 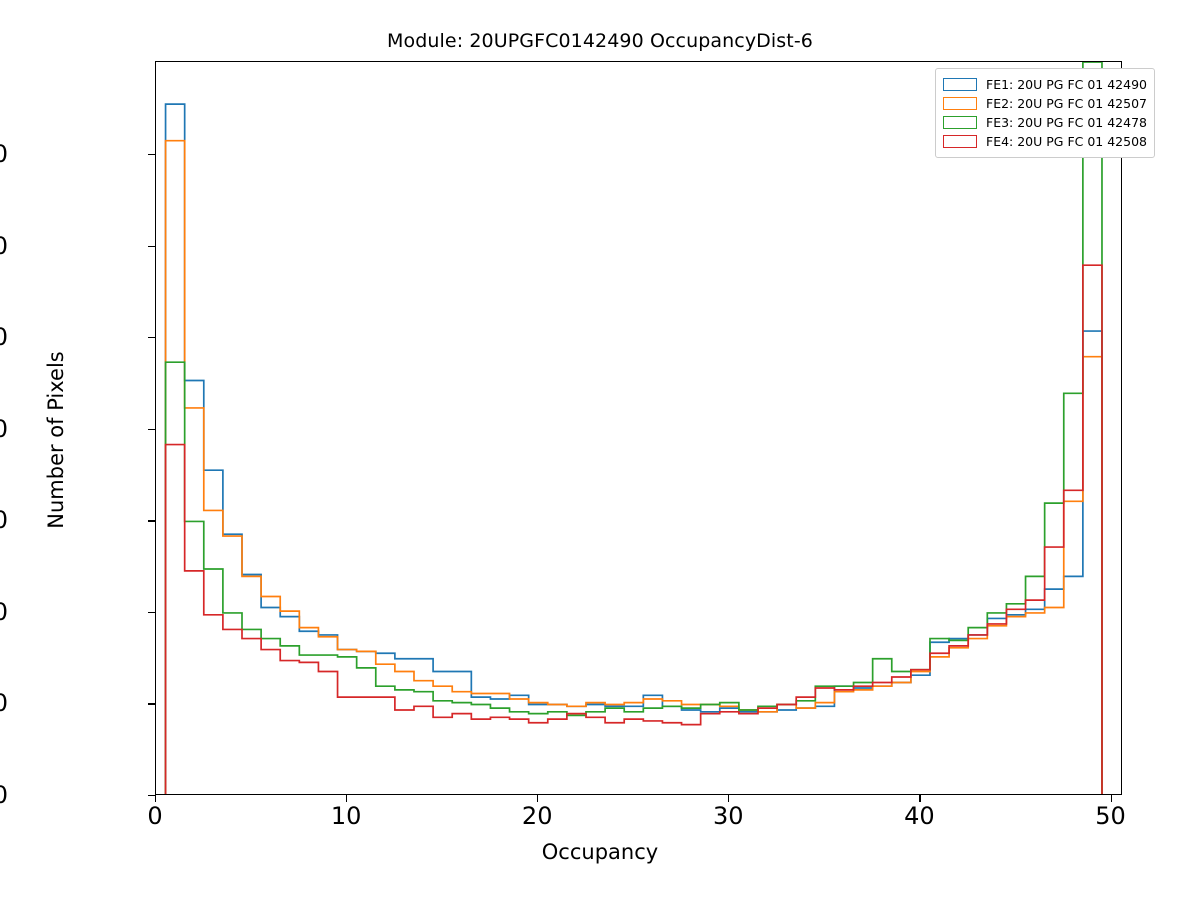 I want to click on y-tick-label: 1500, so click(x=4, y=245).